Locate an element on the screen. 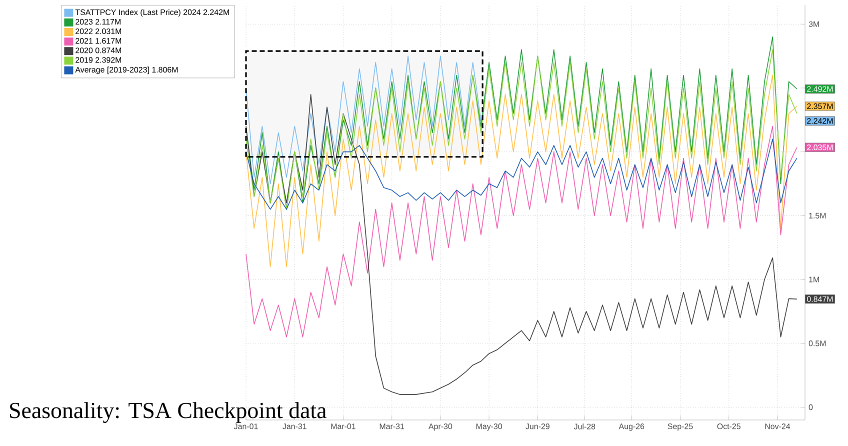  text: Seasonality: TSA Checkpoint data is located at coordinates (168, 412).